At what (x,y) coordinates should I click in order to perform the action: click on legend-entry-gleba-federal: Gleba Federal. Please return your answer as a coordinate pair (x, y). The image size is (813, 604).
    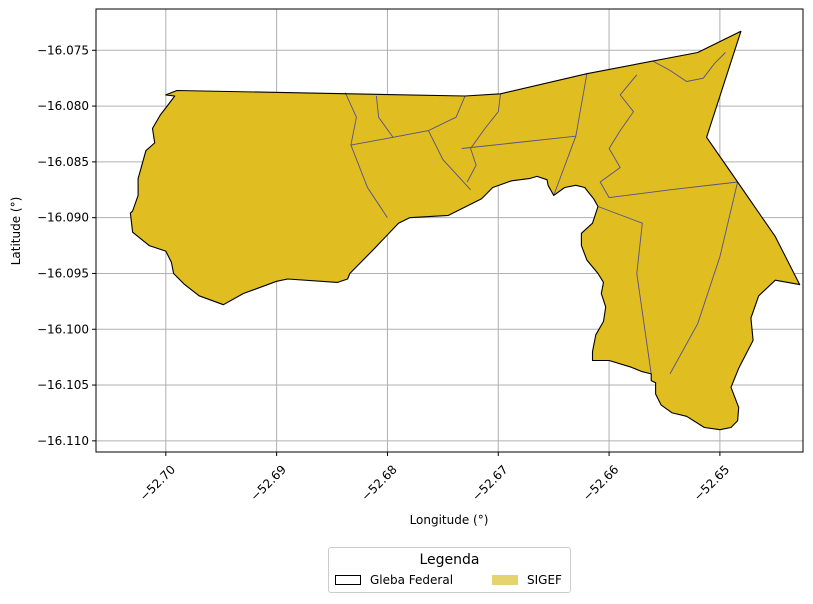
    Looking at the image, I should click on (394, 580).